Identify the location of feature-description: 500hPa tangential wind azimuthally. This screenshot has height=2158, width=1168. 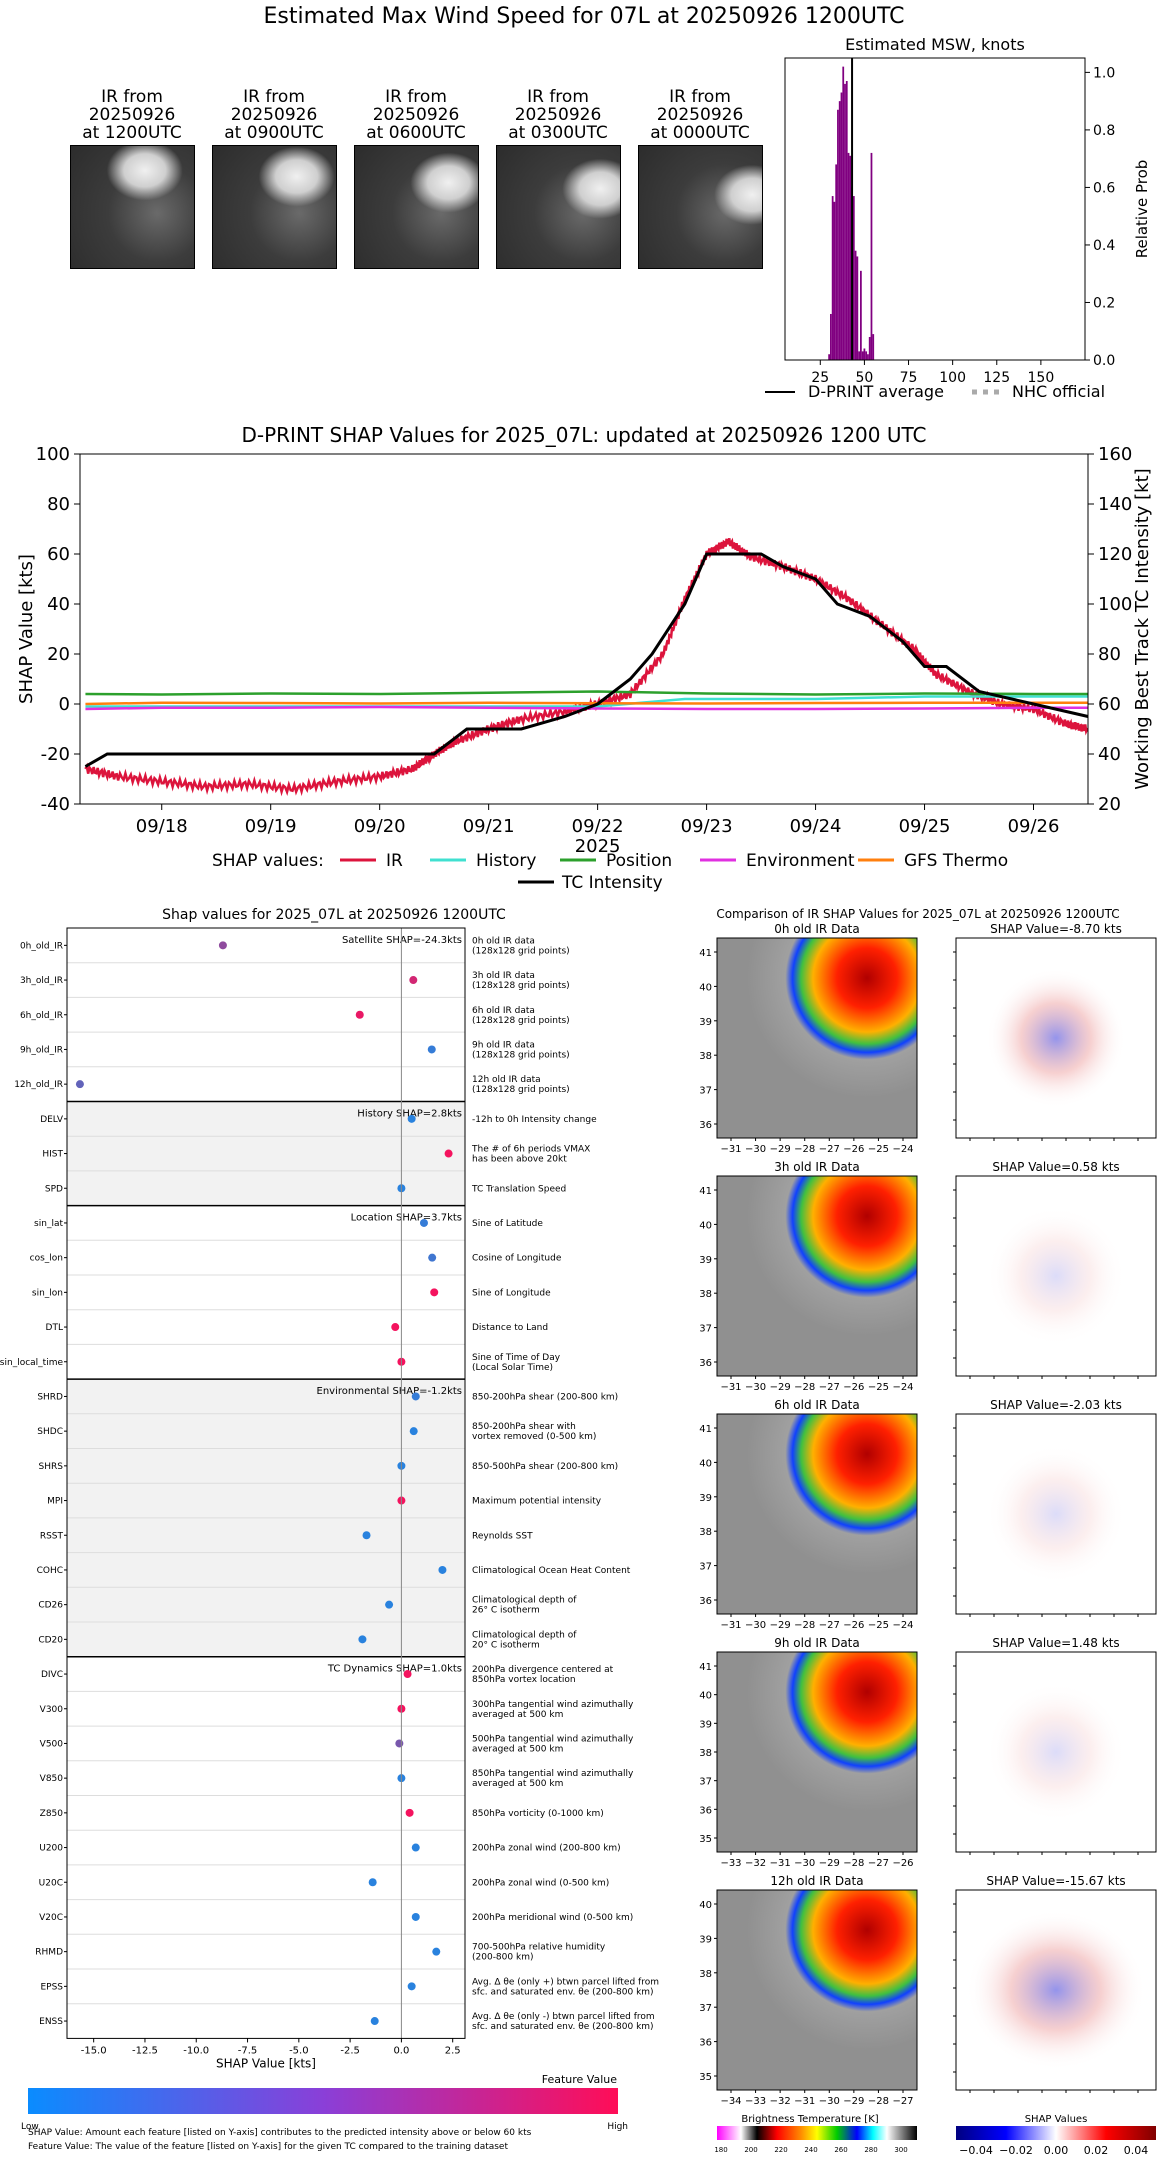
(553, 1739).